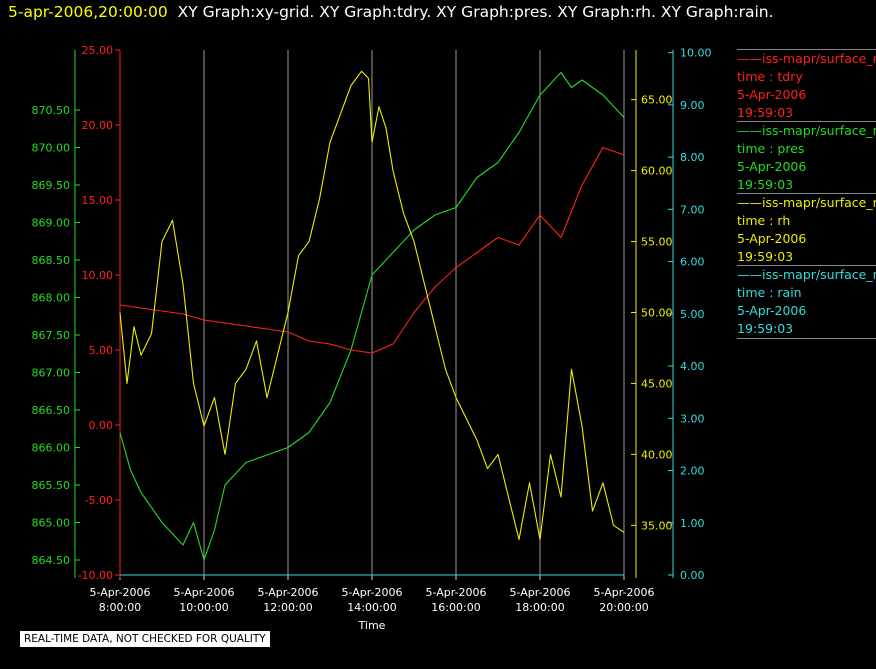 Image resolution: width=876 pixels, height=669 pixels. Describe the element at coordinates (657, 313) in the screenshot. I see `rh-tick-label: 50.00` at that location.